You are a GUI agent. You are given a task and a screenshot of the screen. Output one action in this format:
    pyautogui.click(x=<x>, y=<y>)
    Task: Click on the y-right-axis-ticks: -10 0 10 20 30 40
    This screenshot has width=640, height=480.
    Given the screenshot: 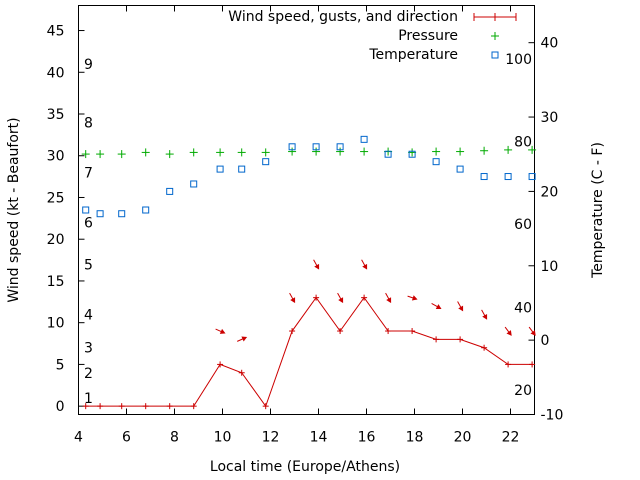 What is the action you would take?
    pyautogui.click(x=546, y=230)
    